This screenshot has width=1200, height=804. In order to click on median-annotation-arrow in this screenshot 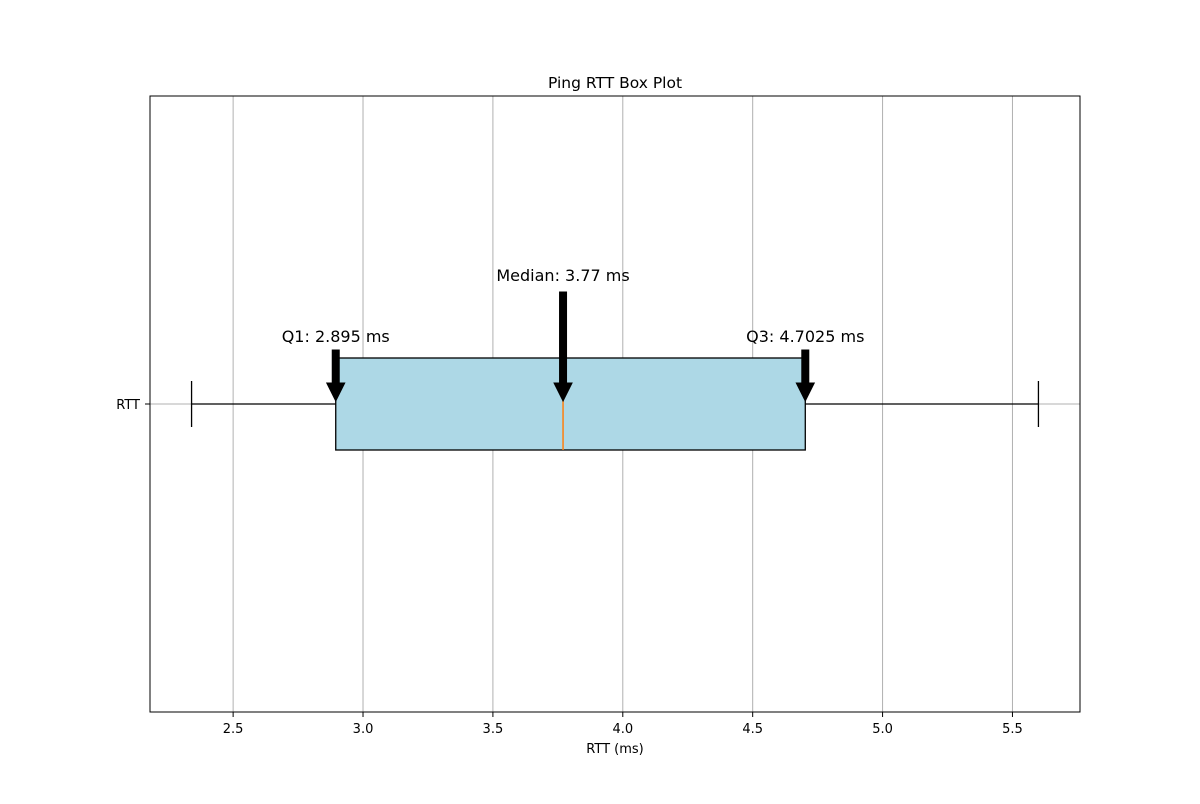, I will do `click(563, 347)`.